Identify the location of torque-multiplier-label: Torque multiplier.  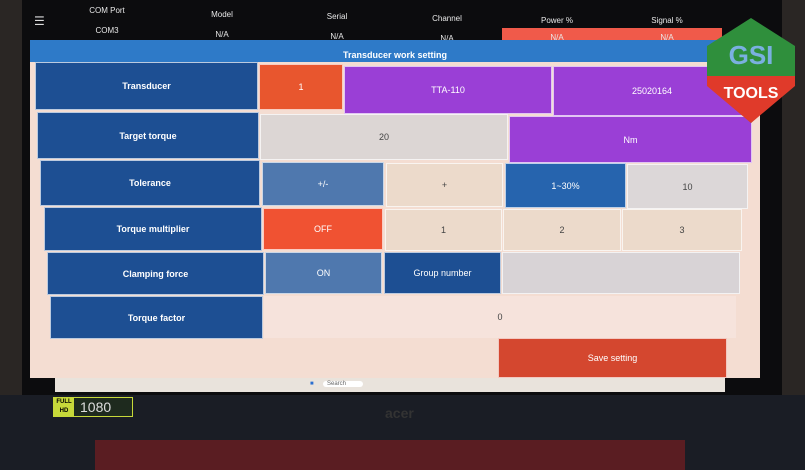
(153, 229).